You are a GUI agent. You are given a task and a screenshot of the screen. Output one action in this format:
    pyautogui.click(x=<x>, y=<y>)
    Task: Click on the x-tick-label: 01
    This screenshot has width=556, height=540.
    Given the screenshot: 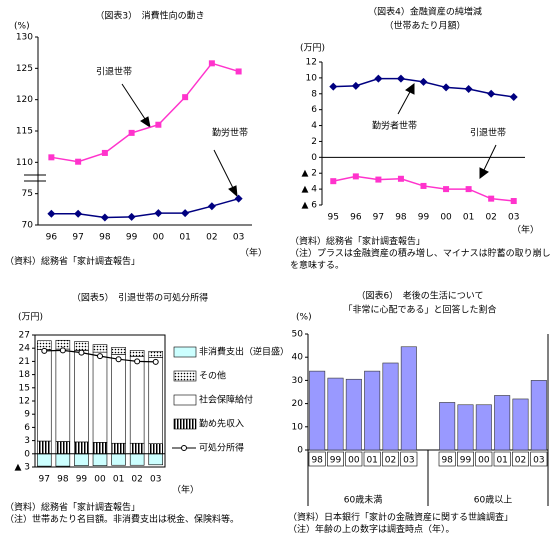 What is the action you would take?
    pyautogui.click(x=184, y=238)
    